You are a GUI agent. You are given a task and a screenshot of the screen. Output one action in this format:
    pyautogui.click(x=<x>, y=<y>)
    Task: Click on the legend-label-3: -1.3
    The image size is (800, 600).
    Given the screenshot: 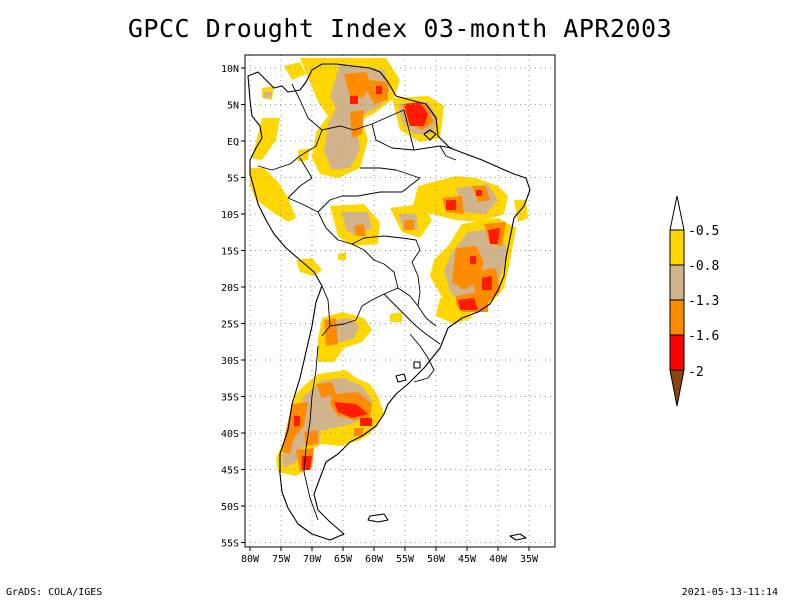 What is the action you would take?
    pyautogui.click(x=703, y=301)
    